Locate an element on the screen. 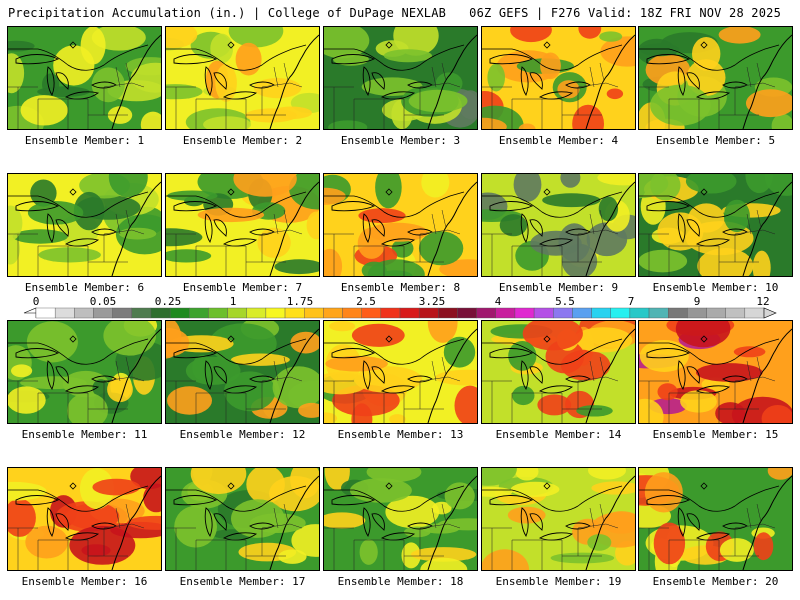 The image size is (800, 600). legend-tick-label: 1.75 is located at coordinates (300, 301).